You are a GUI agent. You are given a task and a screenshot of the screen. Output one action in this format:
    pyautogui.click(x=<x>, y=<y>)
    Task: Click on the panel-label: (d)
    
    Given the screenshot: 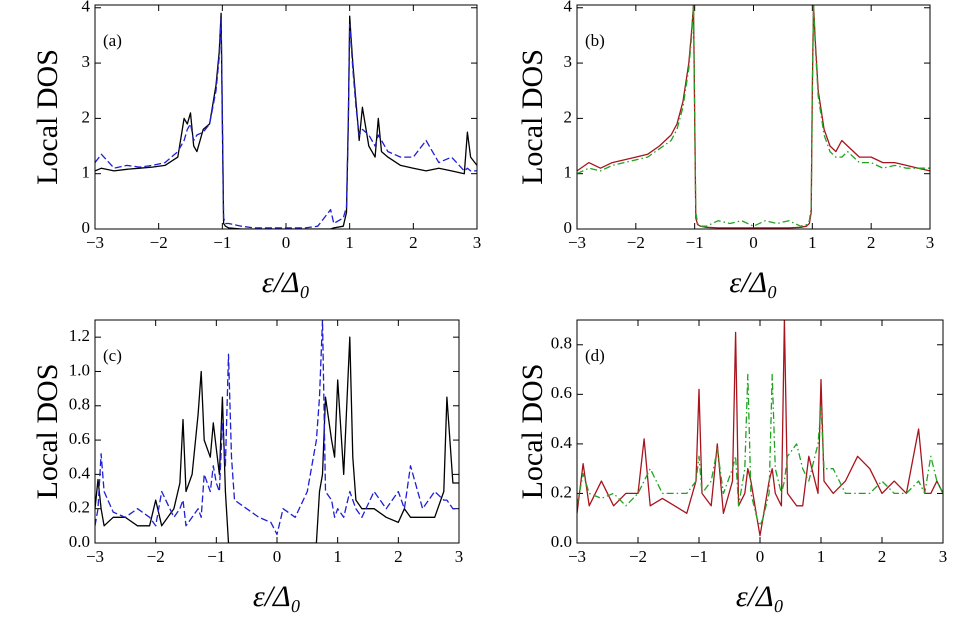 What is the action you would take?
    pyautogui.click(x=595, y=355)
    